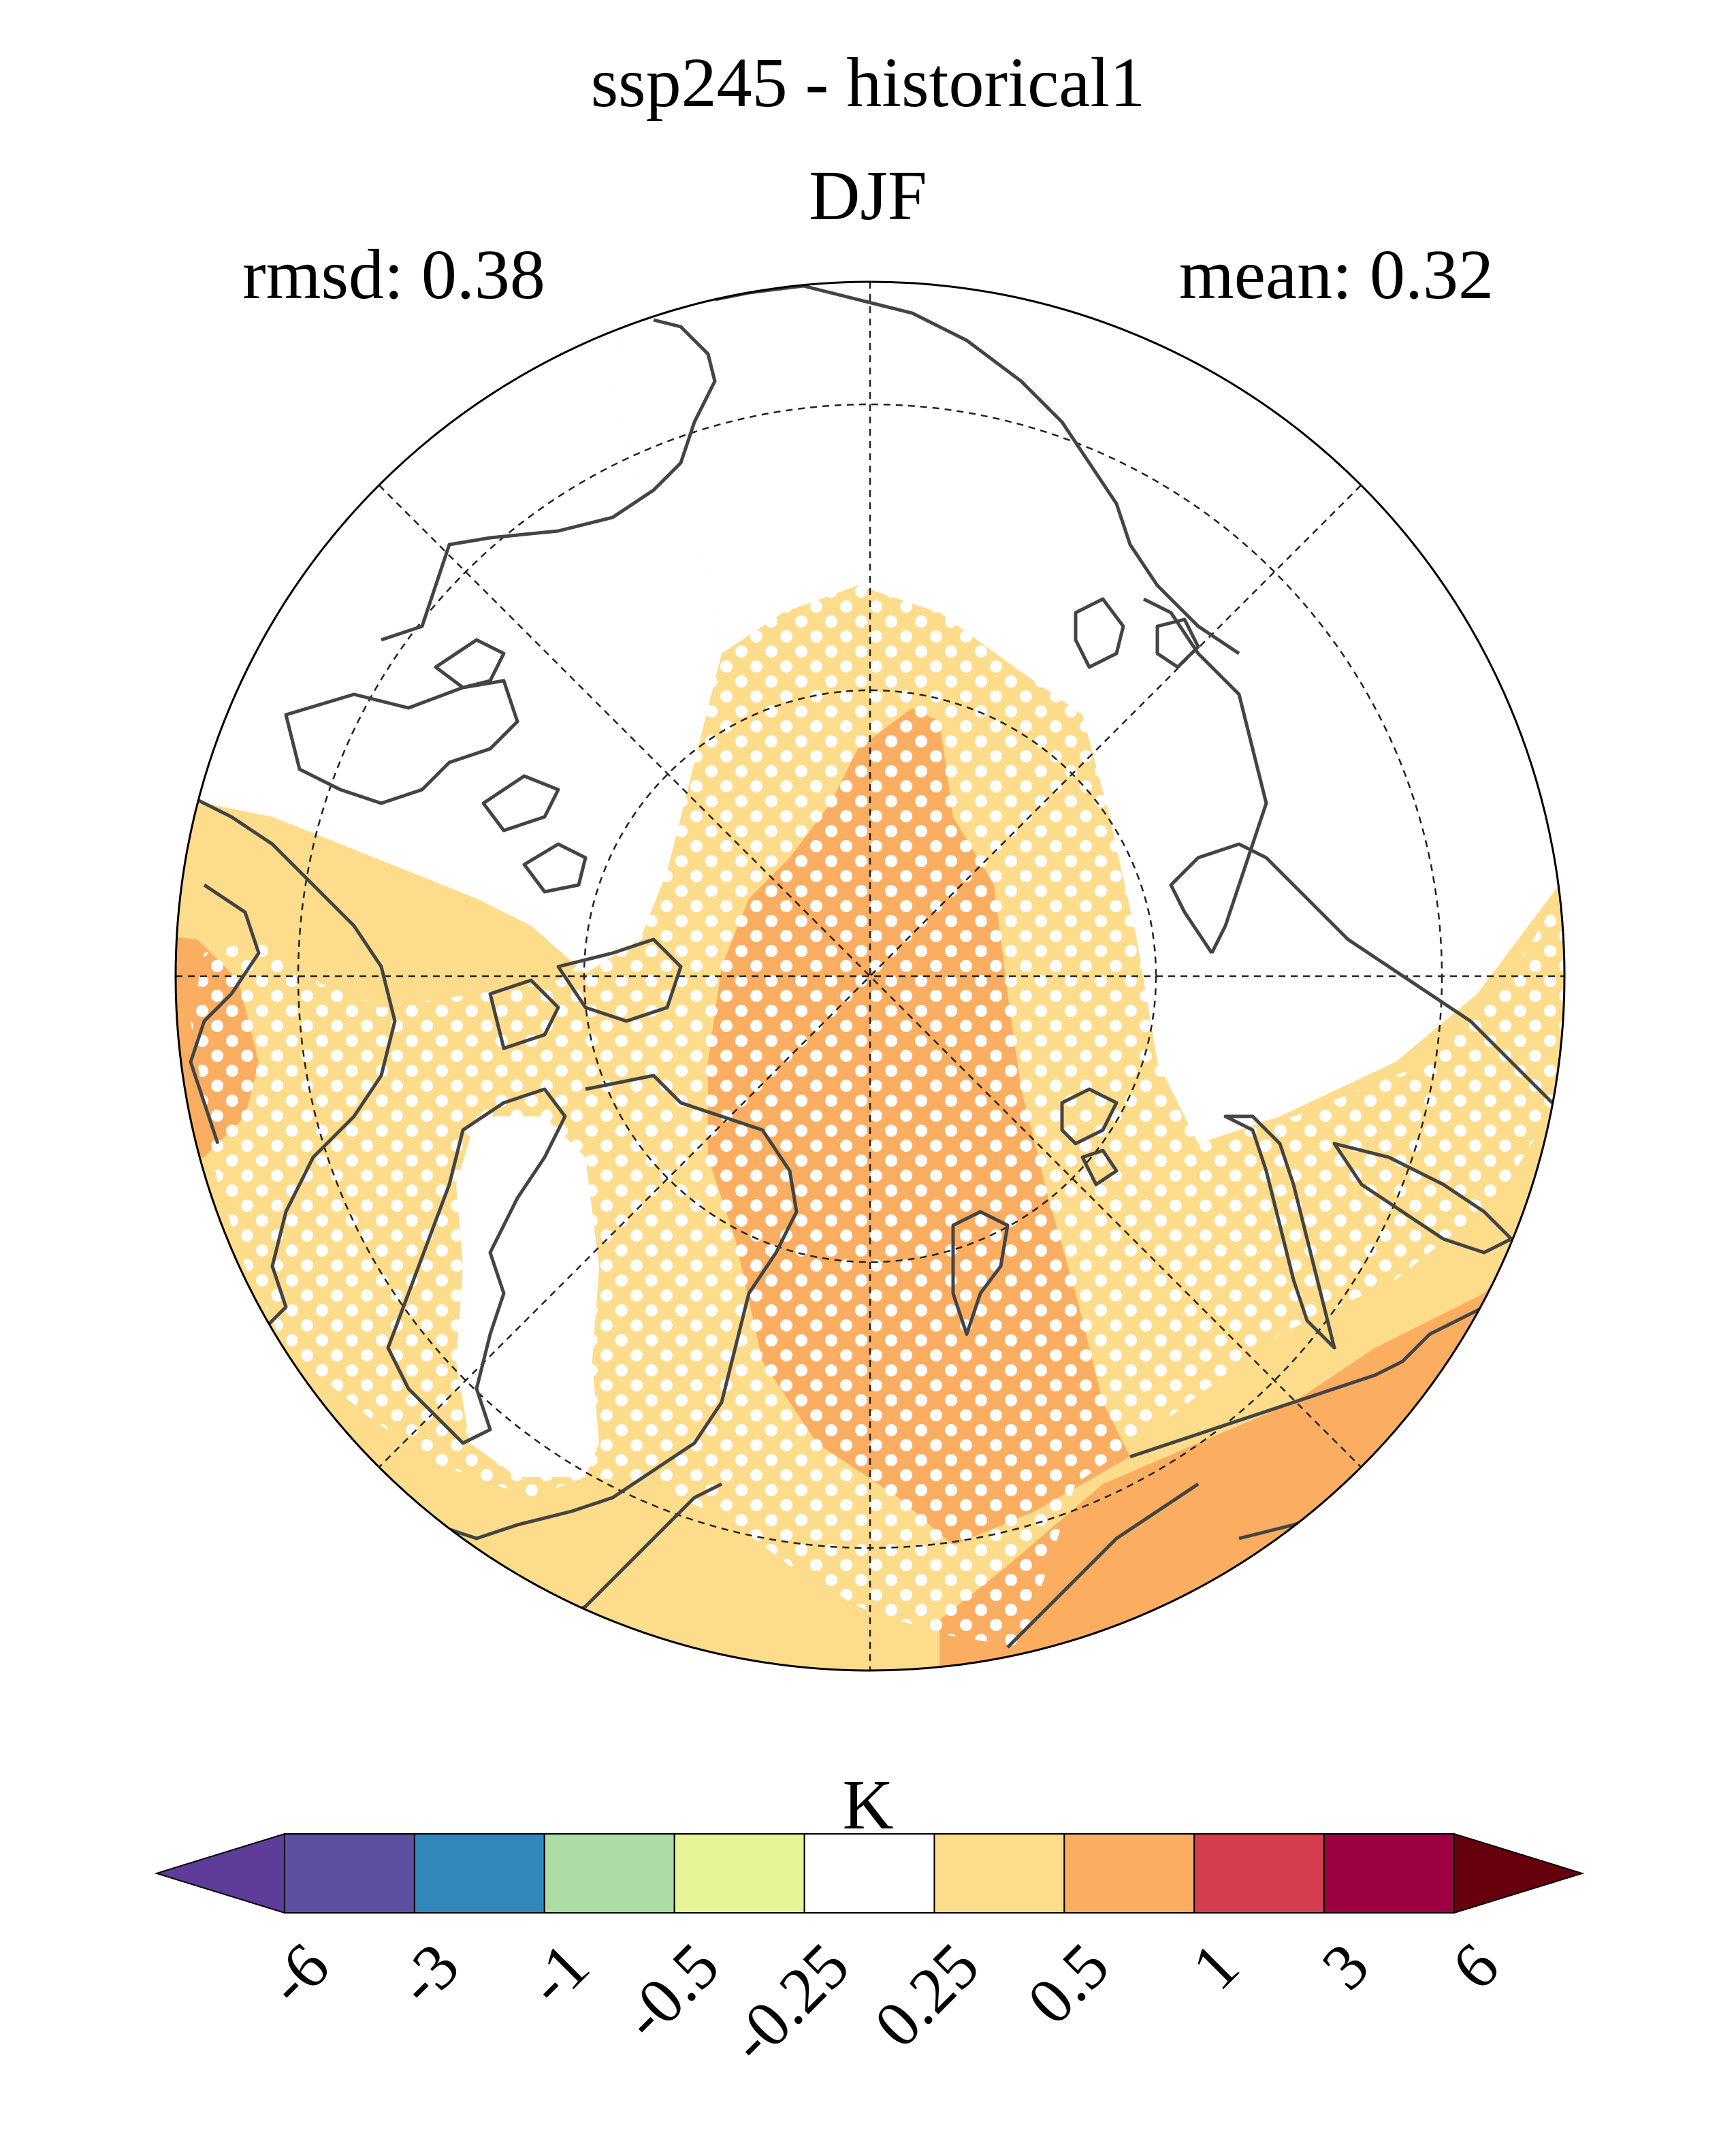 This screenshot has height=2130, width=1736. What do you see at coordinates (789, 2002) in the screenshot?
I see `colorbar-tick-label: -0.25` at bounding box center [789, 2002].